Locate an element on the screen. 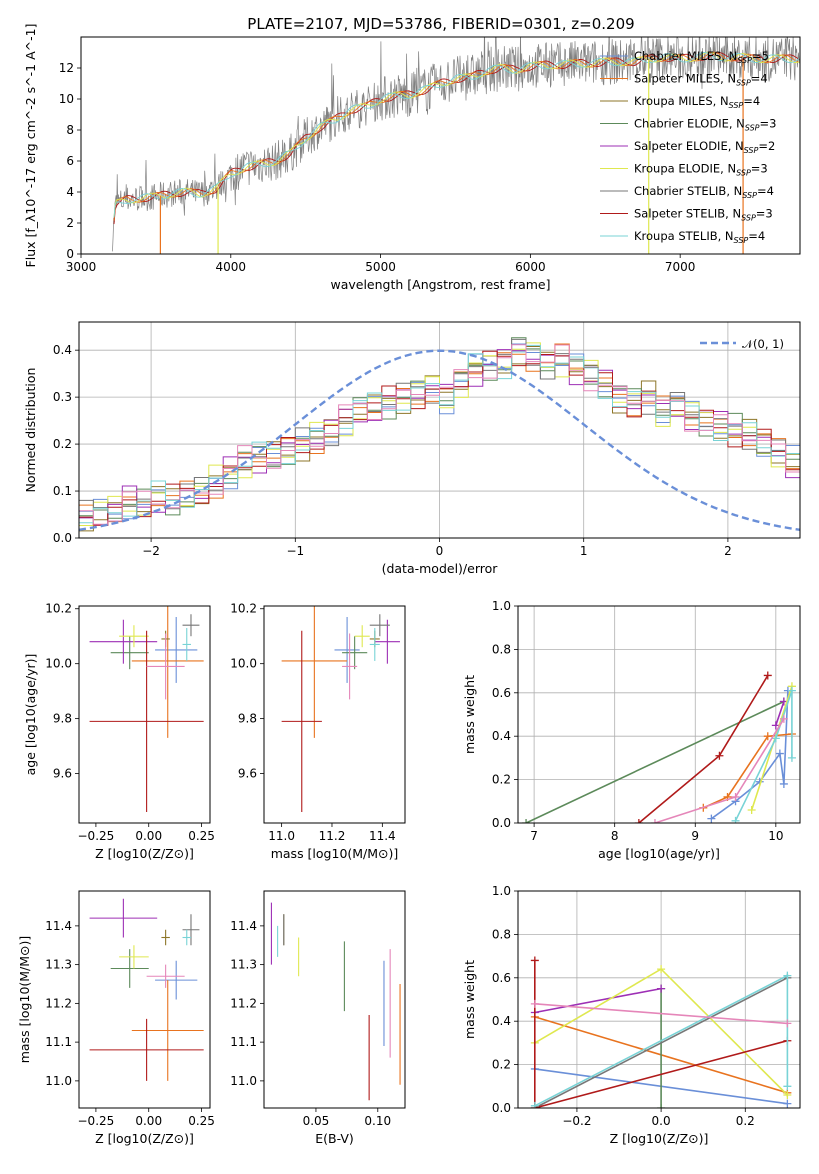 The width and height of the screenshot is (819, 1174). x-axis-label: Z [log10(Z/Z⊙)] is located at coordinates (659, 1138).